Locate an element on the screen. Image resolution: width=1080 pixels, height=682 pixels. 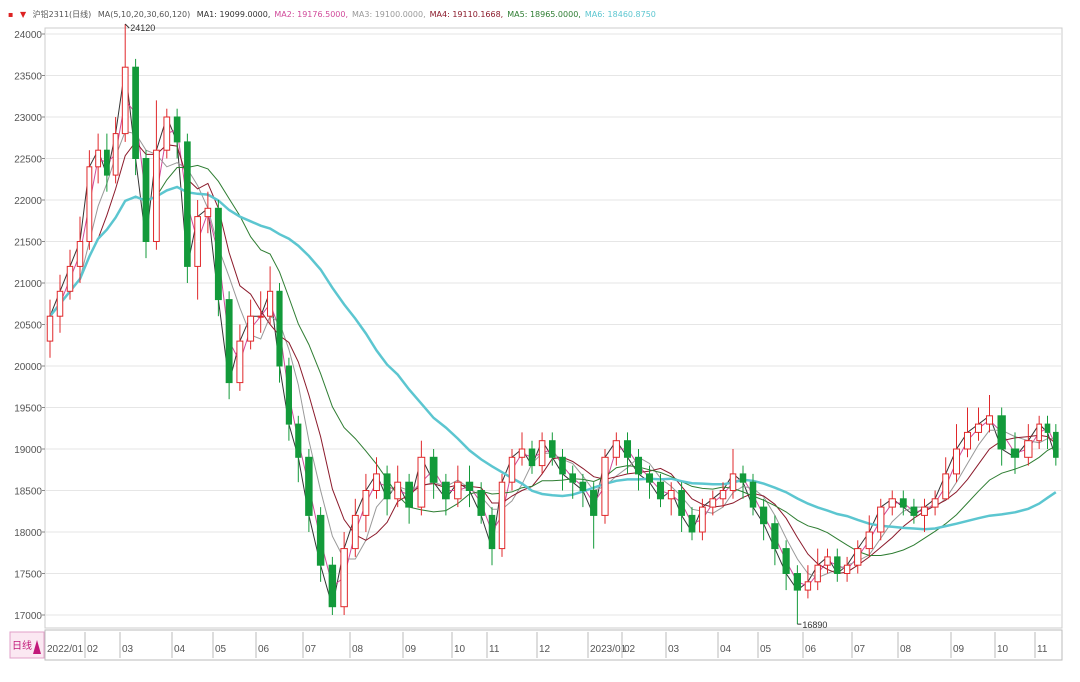
ma-value-4: MA4: 19110.1668, is located at coordinates (466, 14).